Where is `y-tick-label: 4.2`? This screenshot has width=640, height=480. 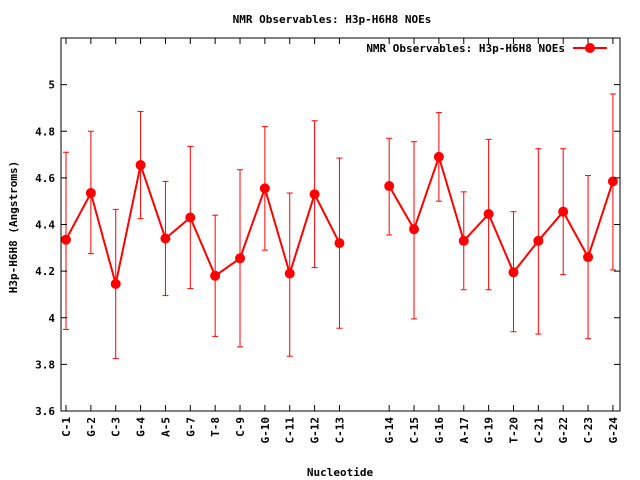 y-tick-label: 4.2 is located at coordinates (45, 271).